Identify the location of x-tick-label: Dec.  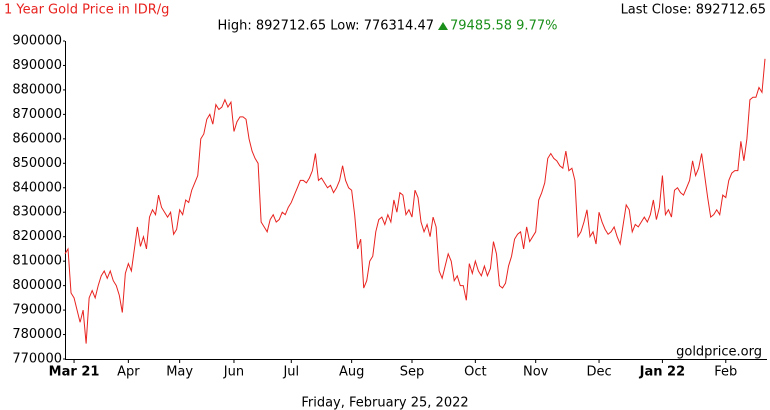
(598, 372).